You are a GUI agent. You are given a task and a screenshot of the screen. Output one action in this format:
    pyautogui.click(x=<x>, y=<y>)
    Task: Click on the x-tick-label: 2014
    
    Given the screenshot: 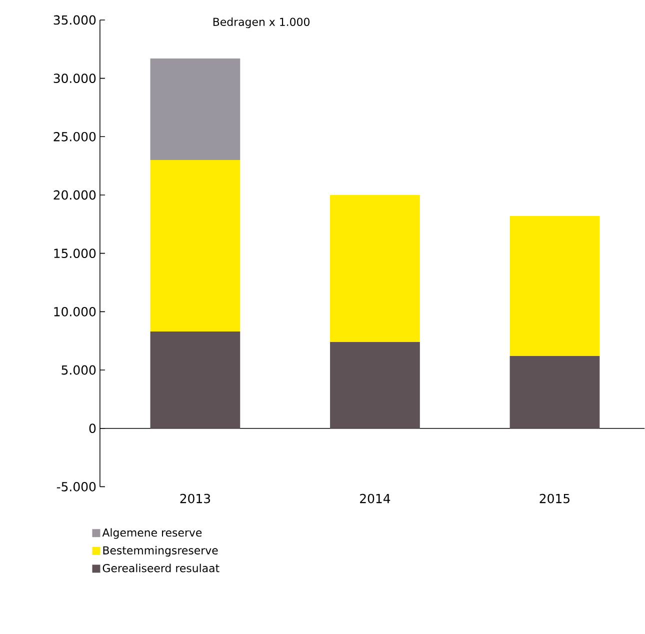 What is the action you would take?
    pyautogui.click(x=375, y=499)
    